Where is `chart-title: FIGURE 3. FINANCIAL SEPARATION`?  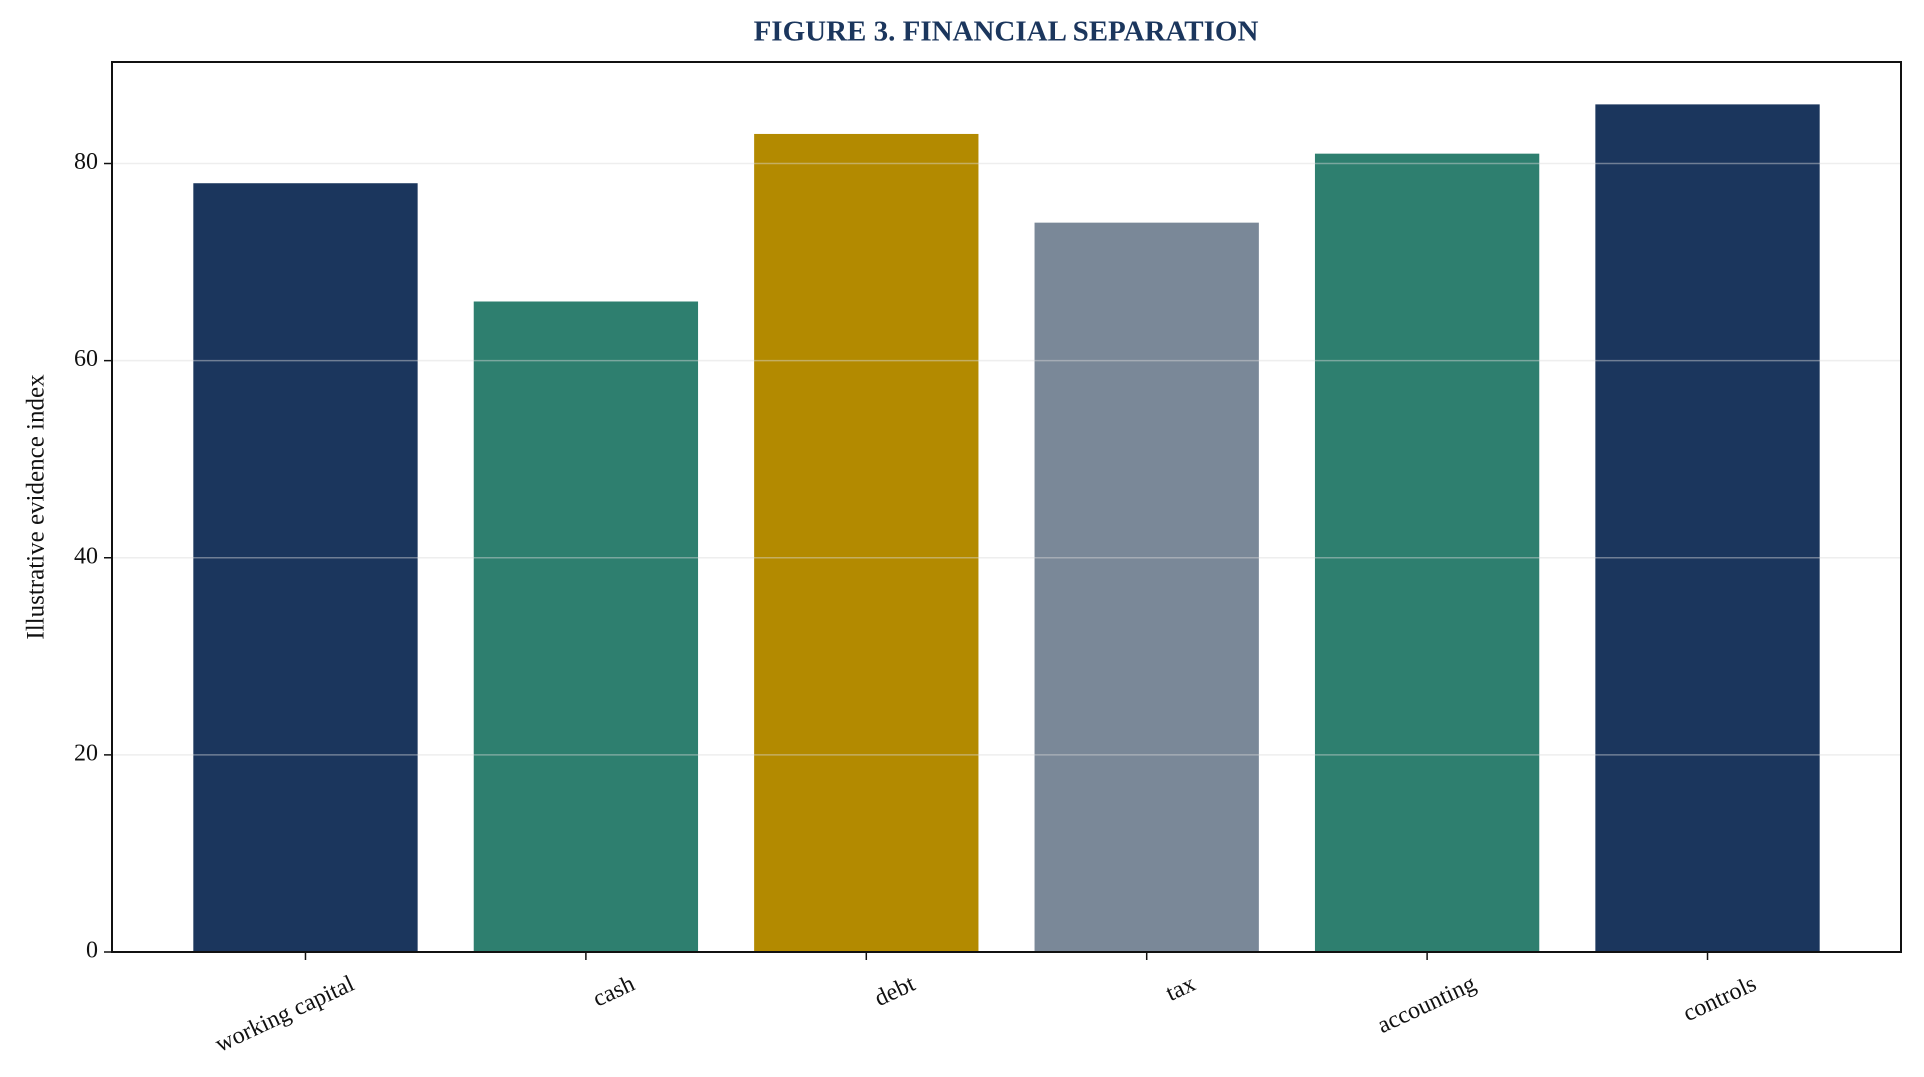
chart-title: FIGURE 3. FINANCIAL SEPARATION is located at coordinates (1006, 32).